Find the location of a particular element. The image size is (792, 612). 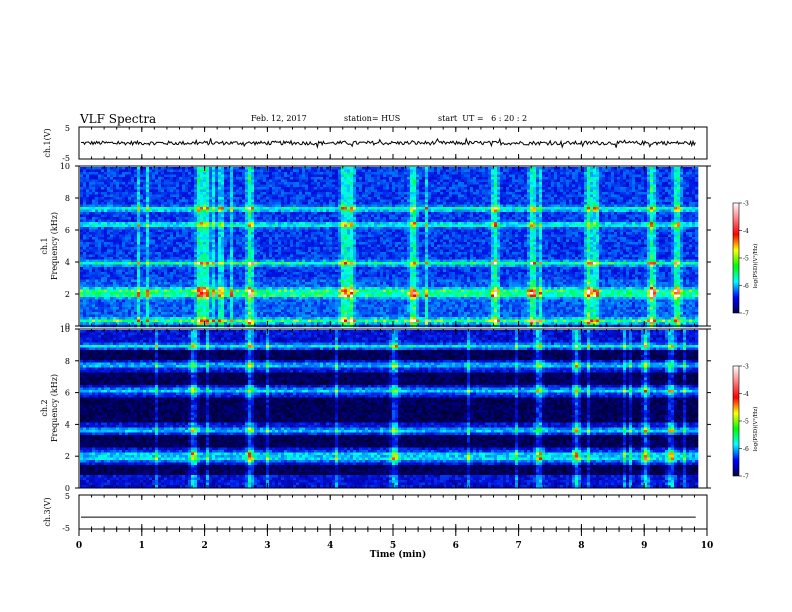

ch1-spectrogram-ytick-label: 8 is located at coordinates (67, 198).